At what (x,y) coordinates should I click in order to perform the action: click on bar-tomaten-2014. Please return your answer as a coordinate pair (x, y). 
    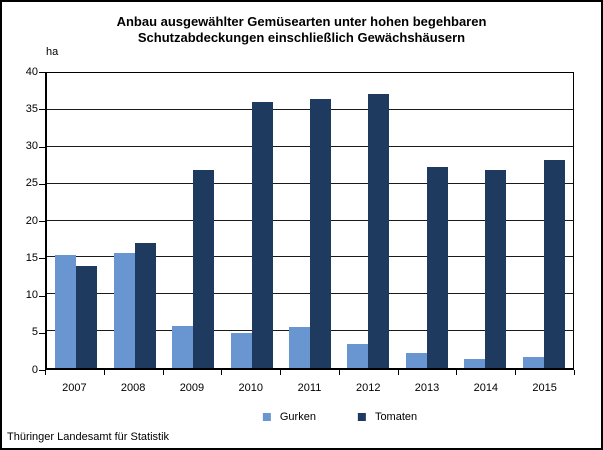
    Looking at the image, I should click on (496, 268).